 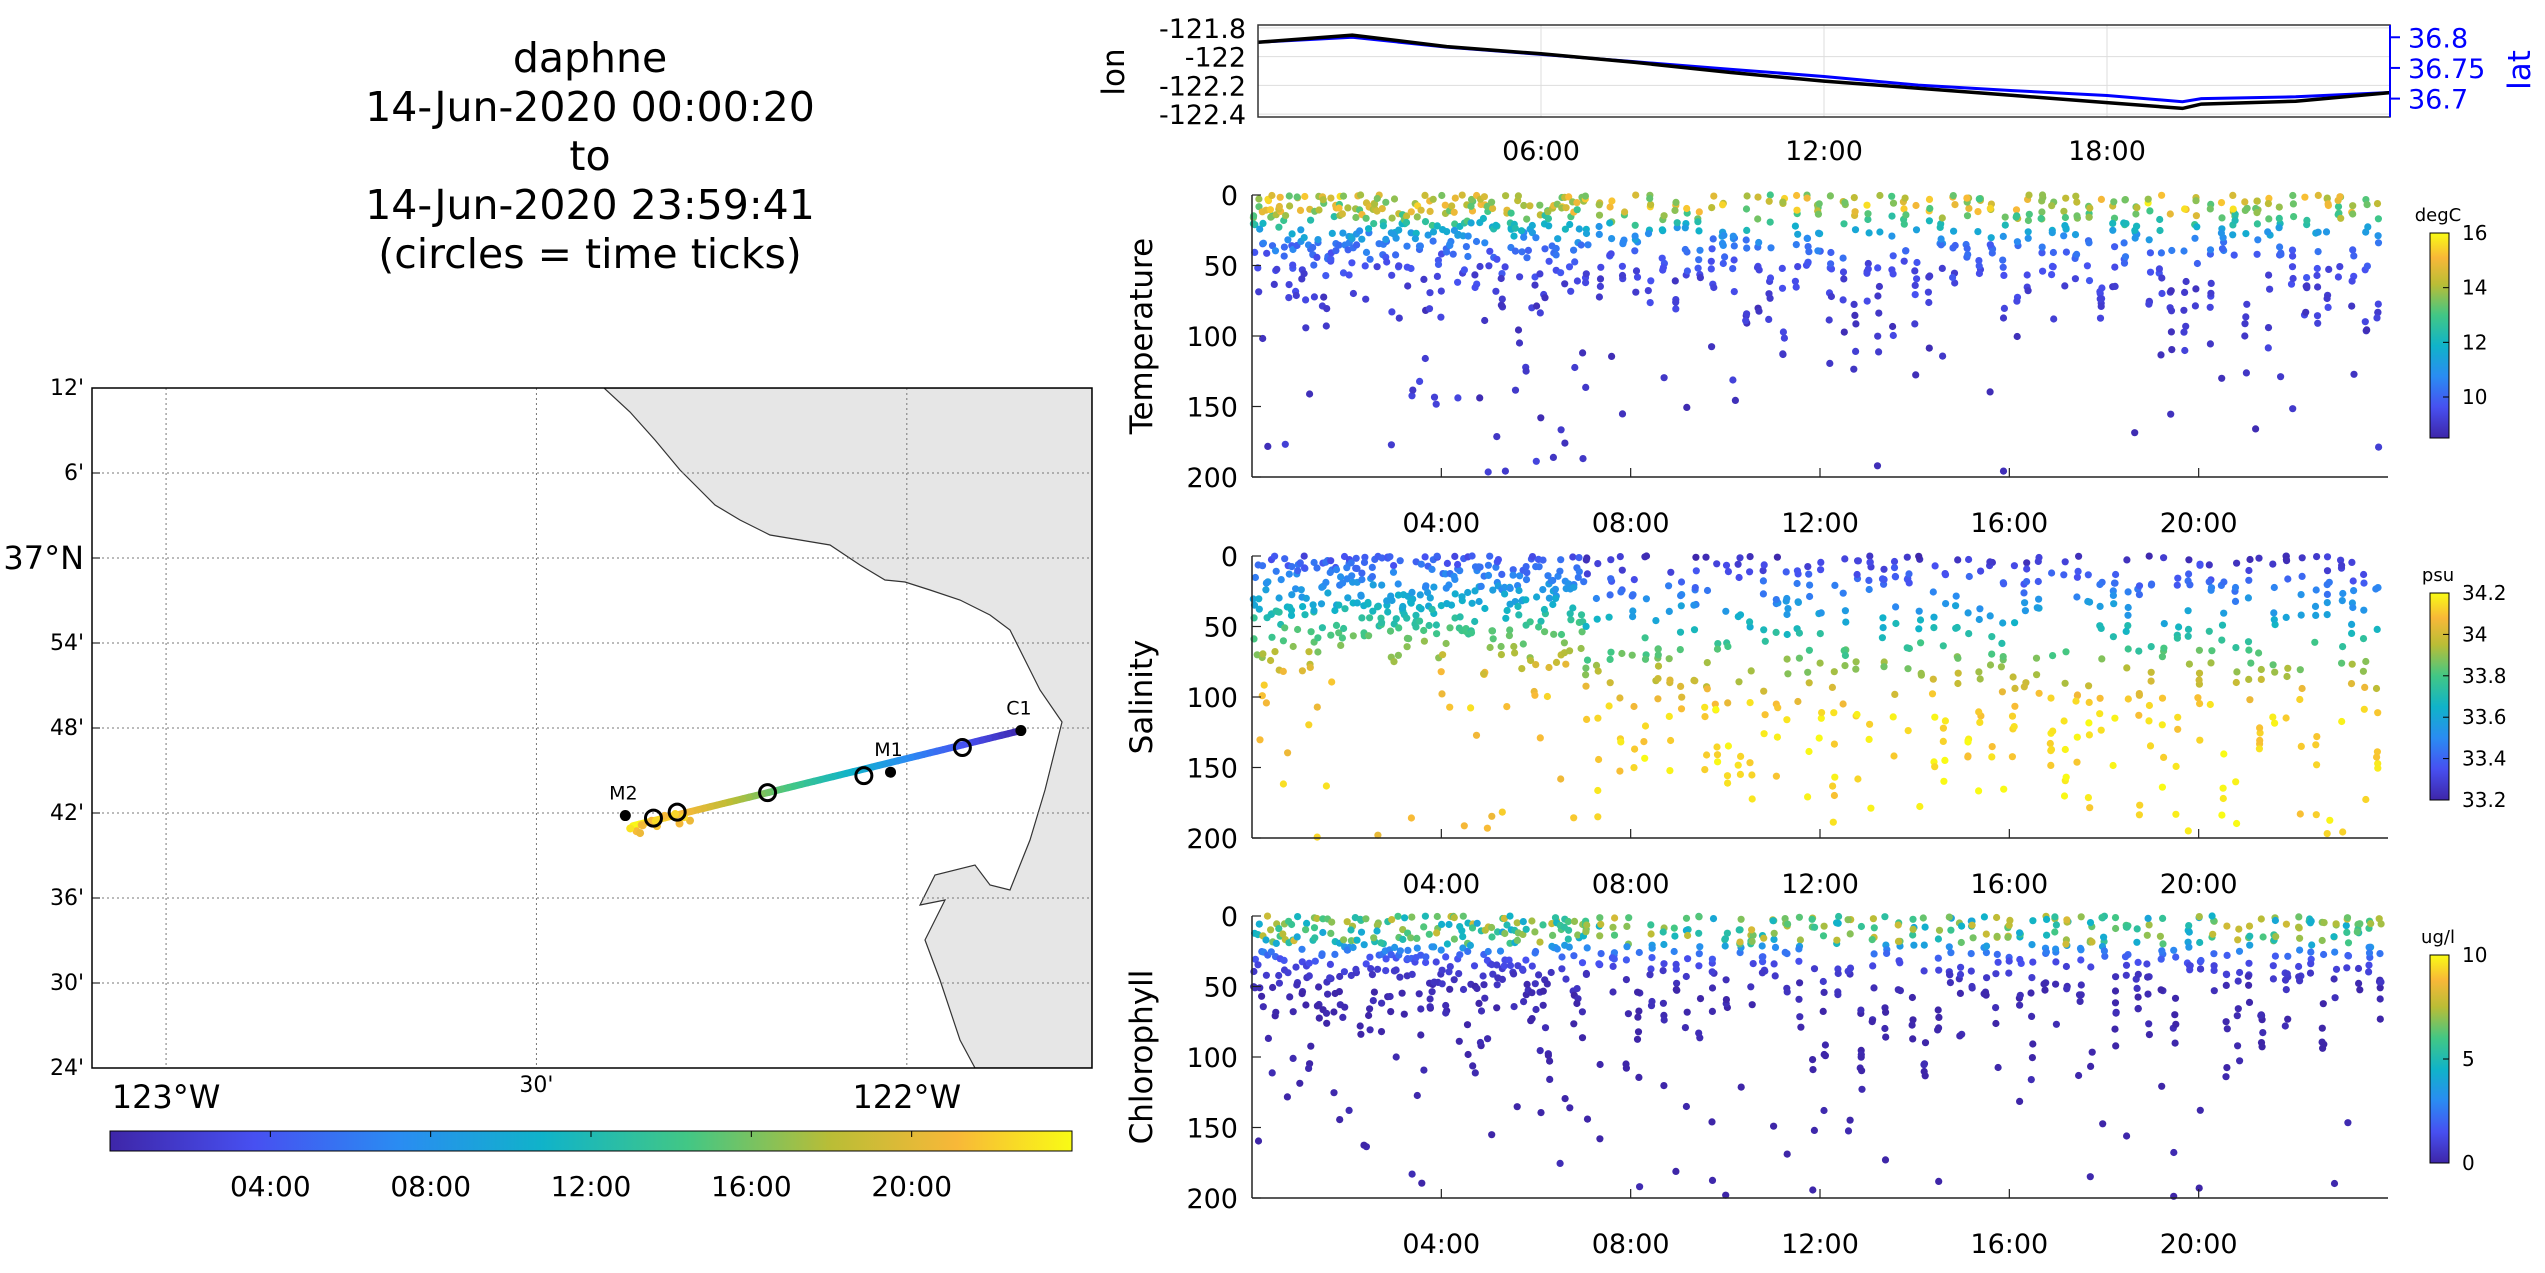 I want to click on chlorophyll-colorbar-unit: ug/l, so click(x=2438, y=937).